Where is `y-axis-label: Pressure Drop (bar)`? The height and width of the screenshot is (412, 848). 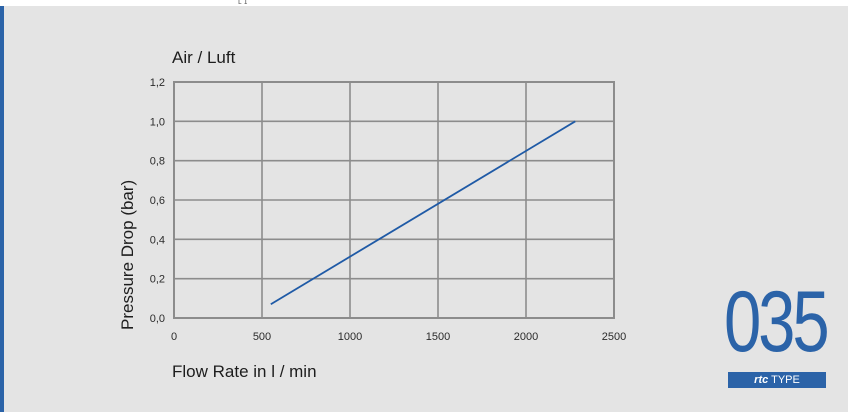
y-axis-label: Pressure Drop (bar) is located at coordinates (127, 255).